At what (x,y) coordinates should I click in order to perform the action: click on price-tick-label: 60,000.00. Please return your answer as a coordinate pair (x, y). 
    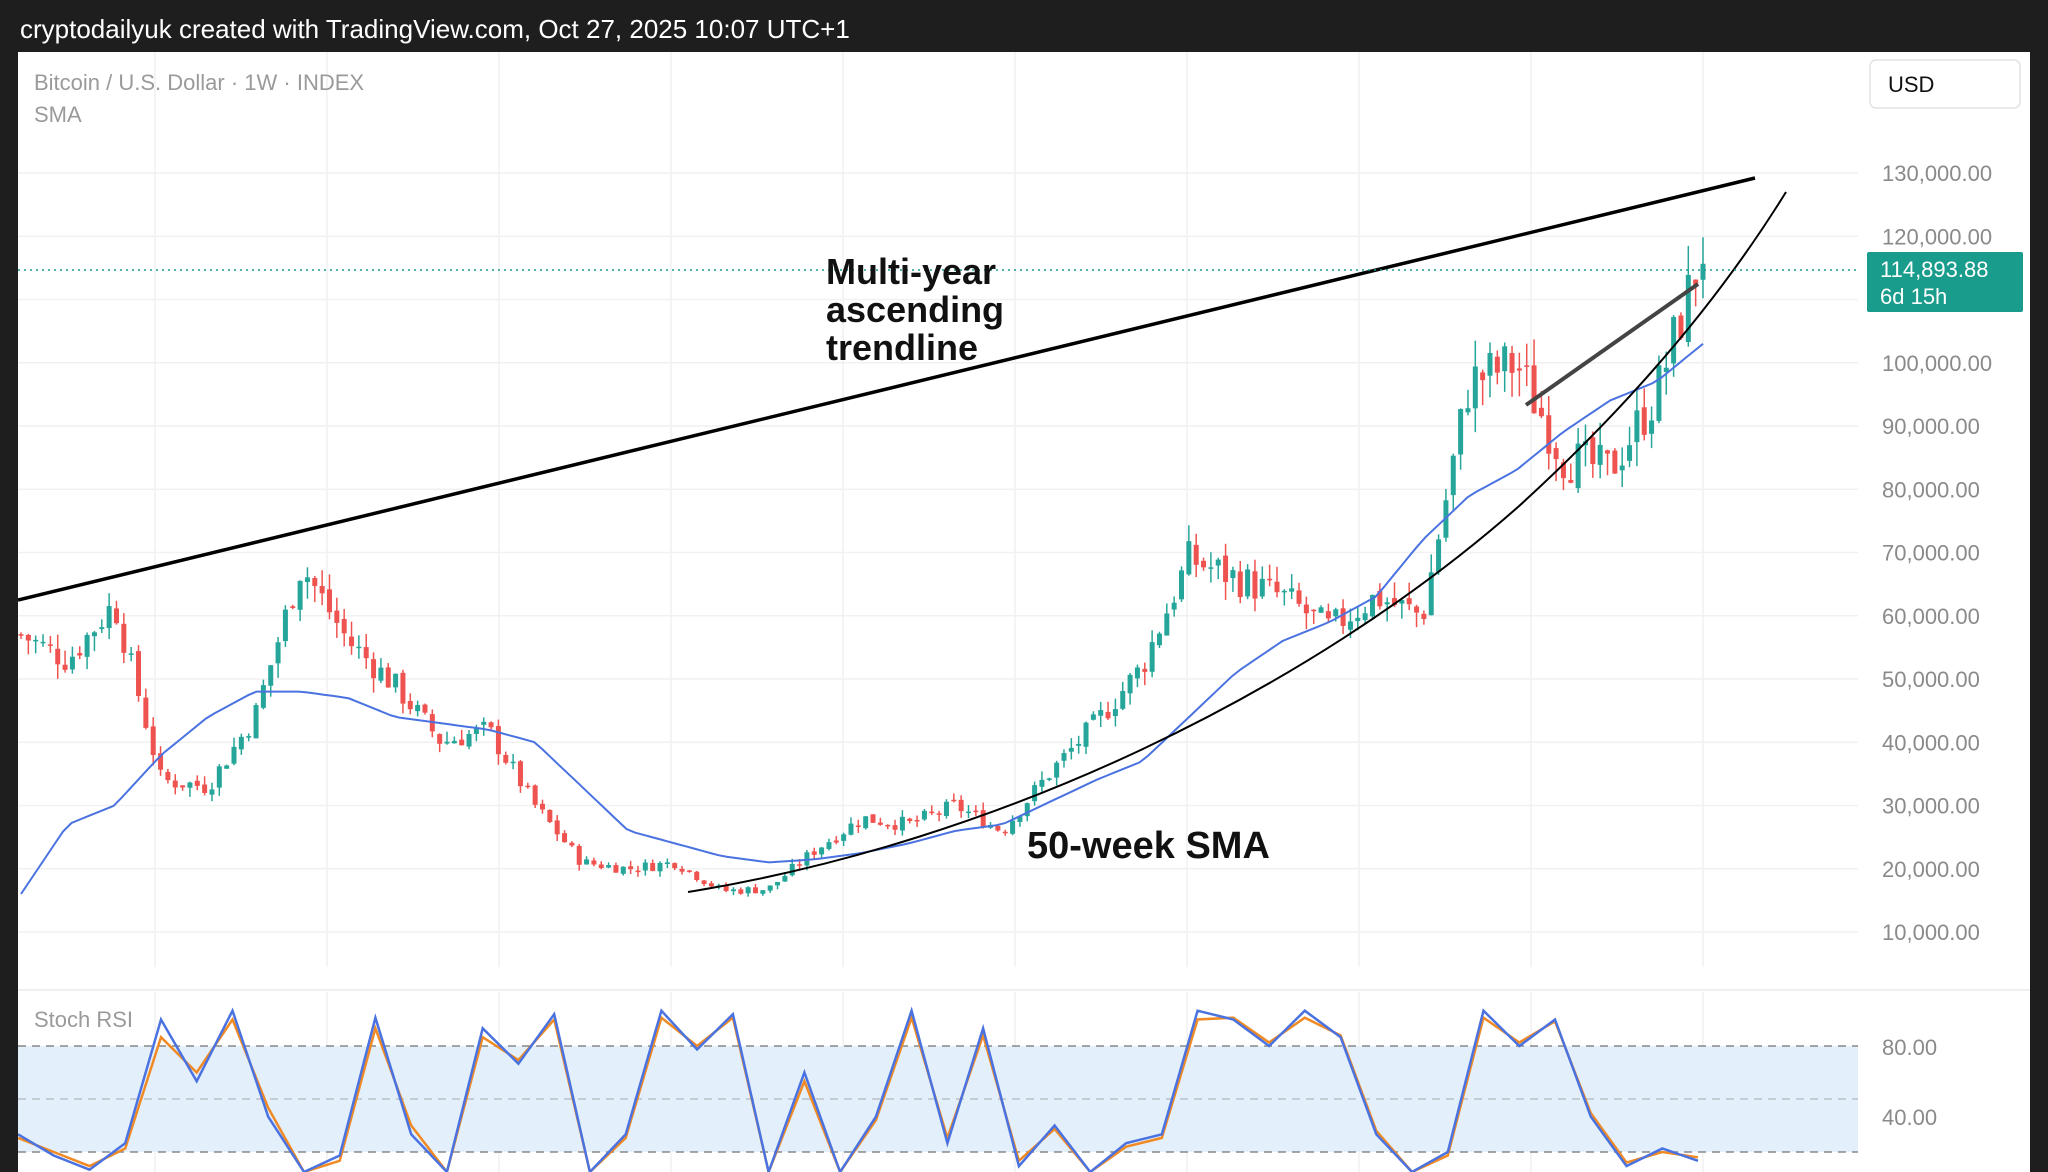
    Looking at the image, I should click on (1931, 616).